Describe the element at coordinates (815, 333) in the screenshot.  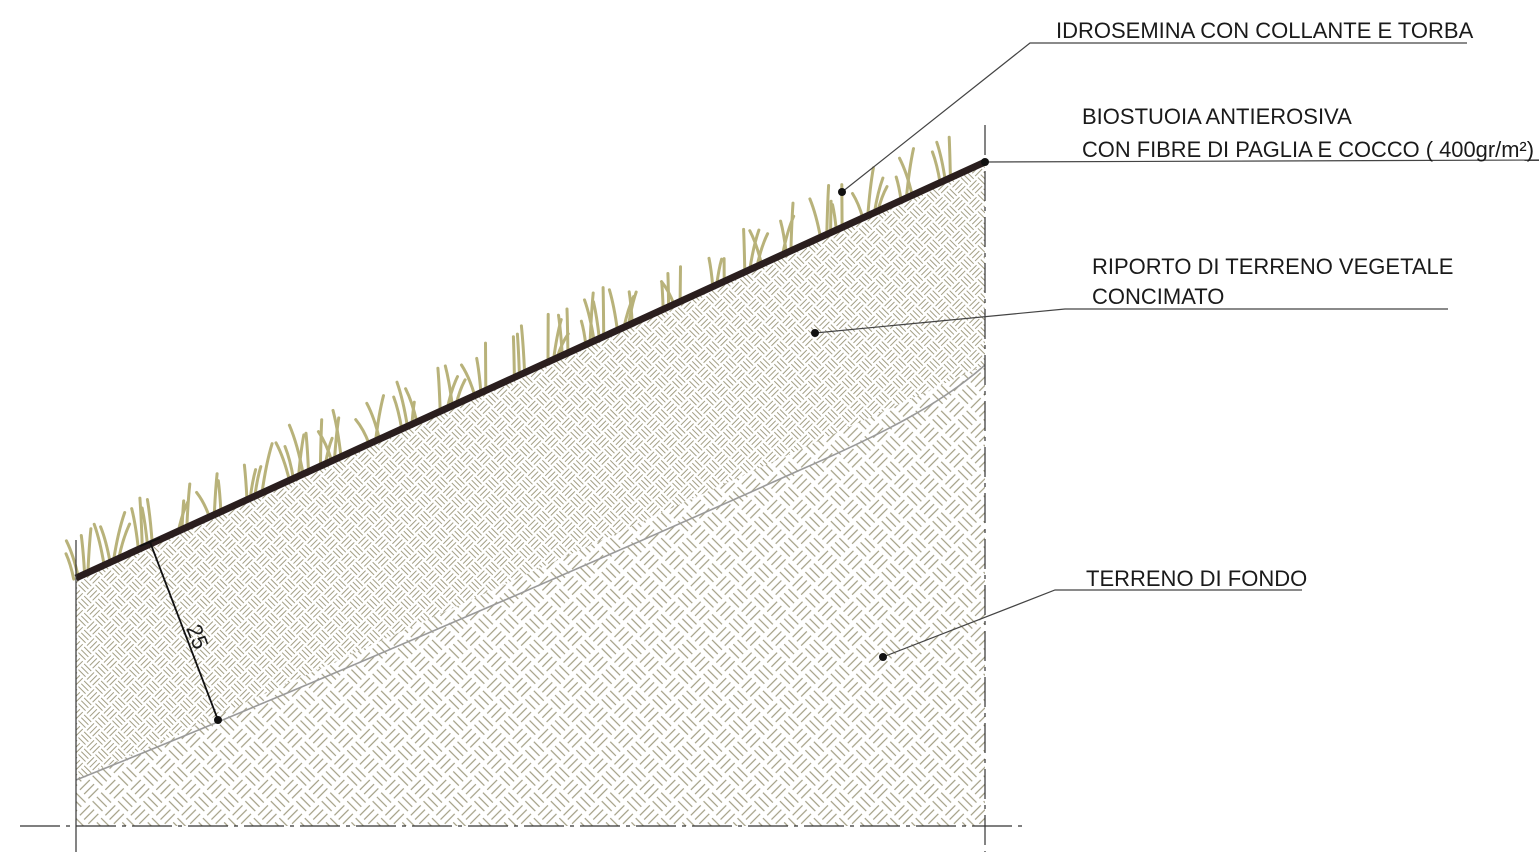
I see `leader-dot-topsoil` at that location.